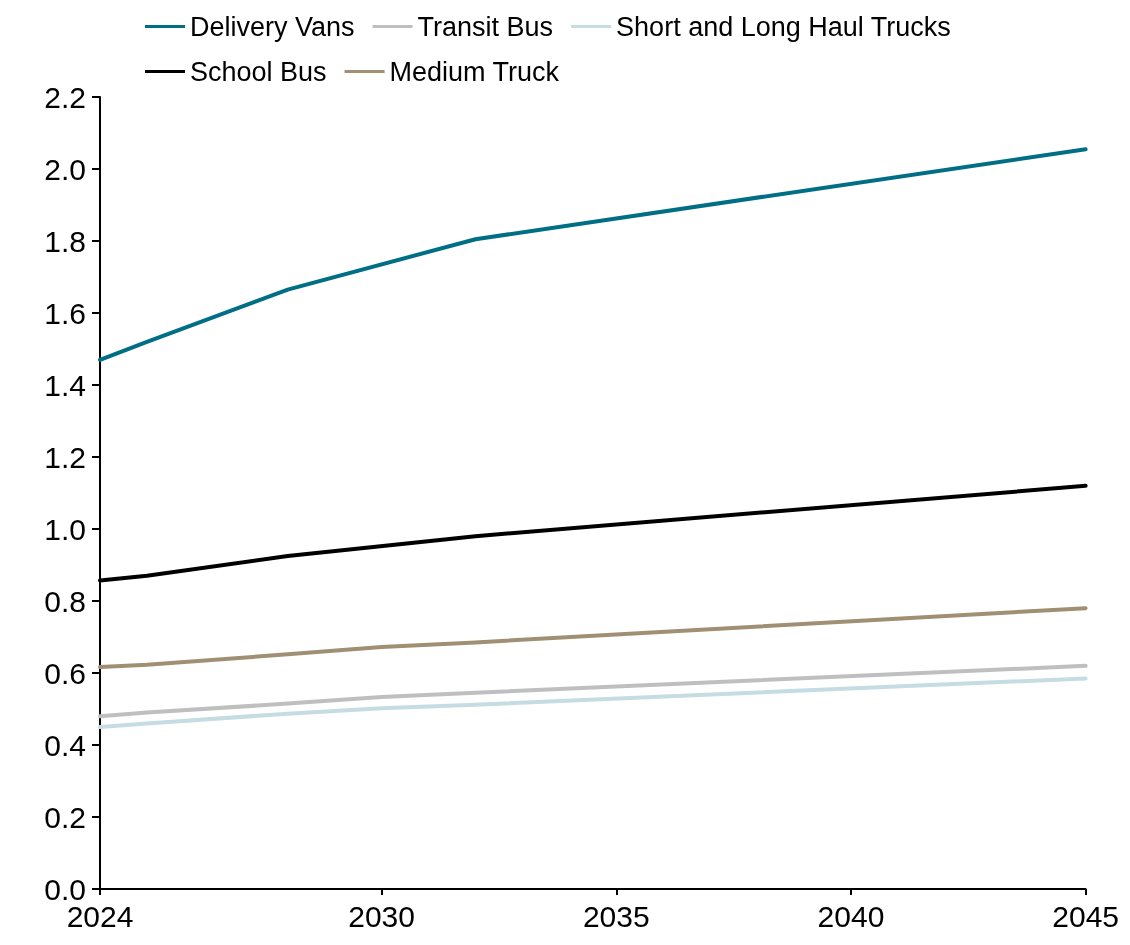 Image resolution: width=1130 pixels, height=945 pixels. What do you see at coordinates (65, 817) in the screenshot?
I see `y-tick-label: 0.2` at bounding box center [65, 817].